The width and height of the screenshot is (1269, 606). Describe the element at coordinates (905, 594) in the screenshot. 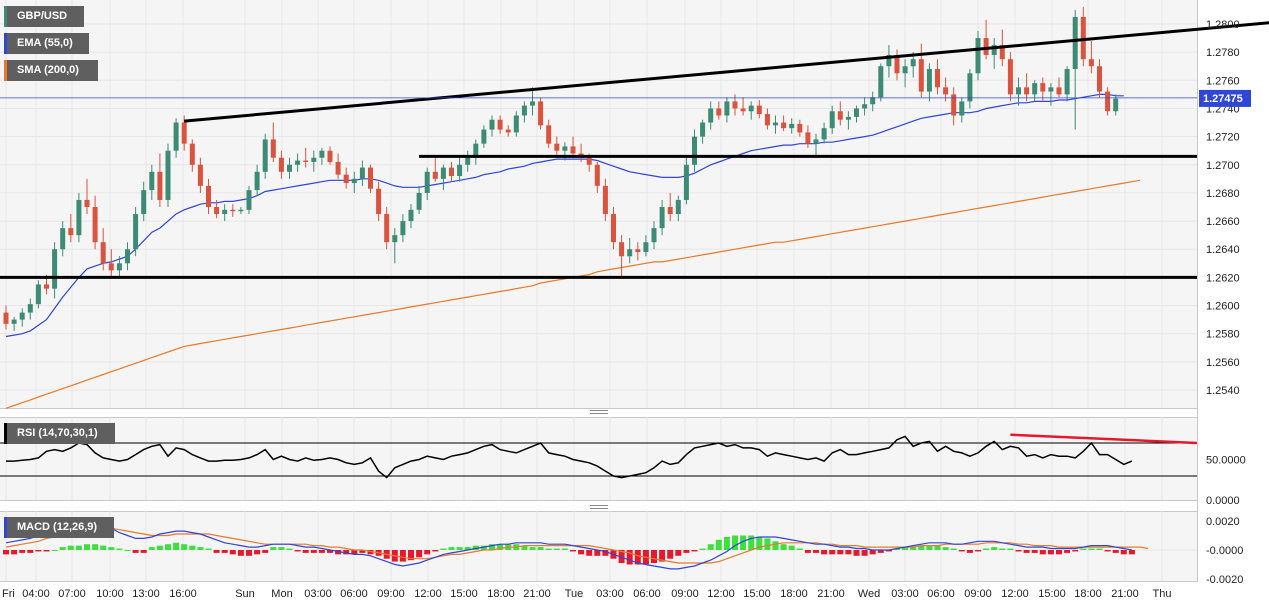

I see `time-tick-label: 03:00` at that location.